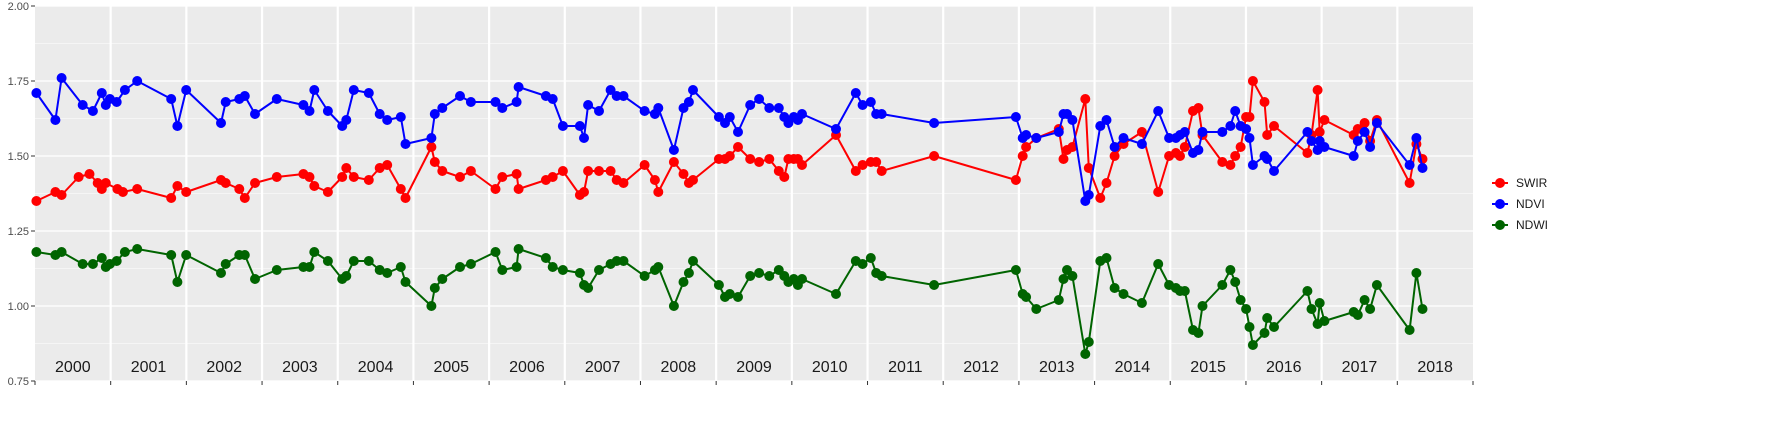  I want to click on year-label: 2012, so click(981, 367).